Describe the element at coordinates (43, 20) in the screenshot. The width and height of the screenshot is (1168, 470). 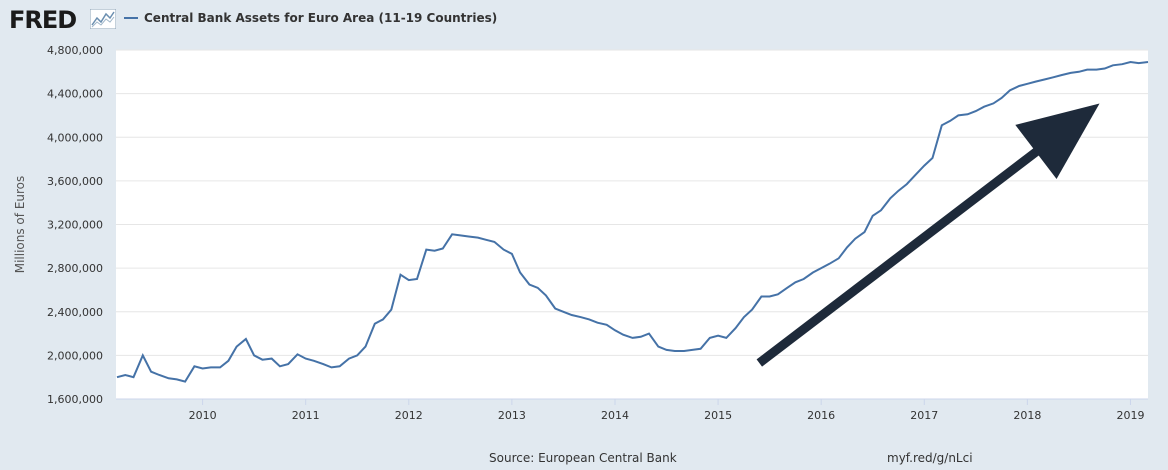
I see `fred-logo: FRED` at that location.